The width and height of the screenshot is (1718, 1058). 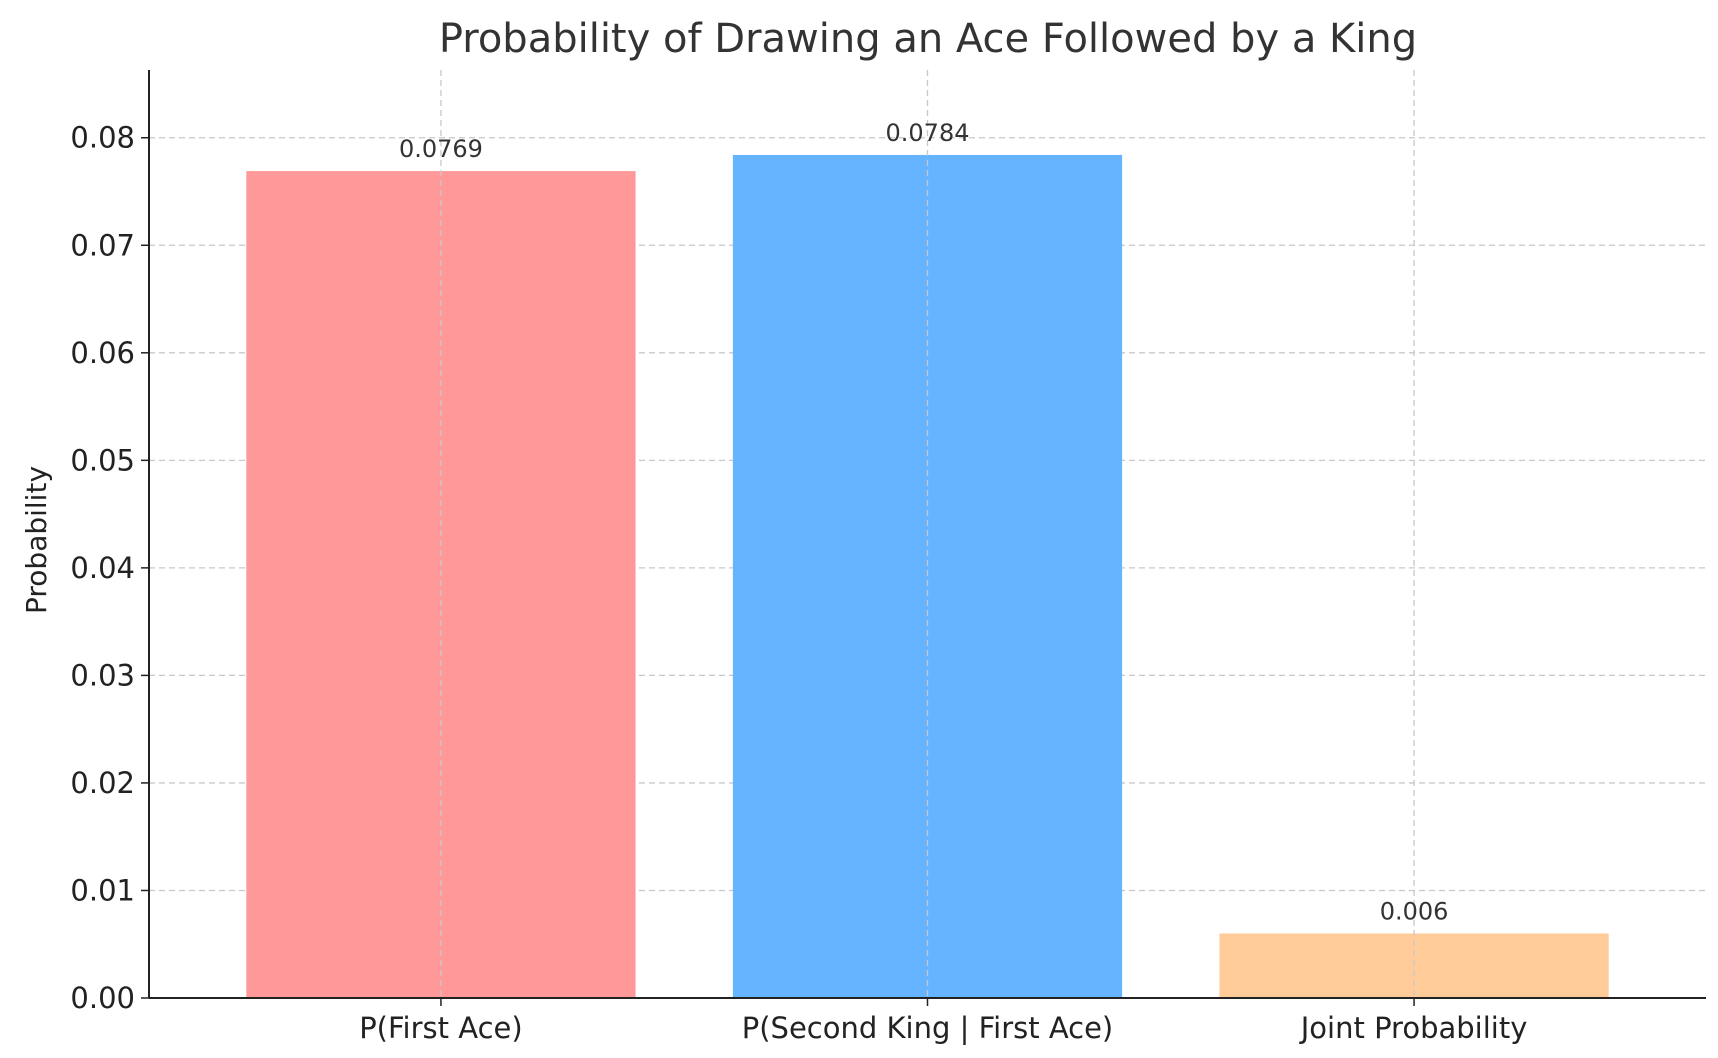 I want to click on bar-value-label: 0.0769, so click(x=441, y=149).